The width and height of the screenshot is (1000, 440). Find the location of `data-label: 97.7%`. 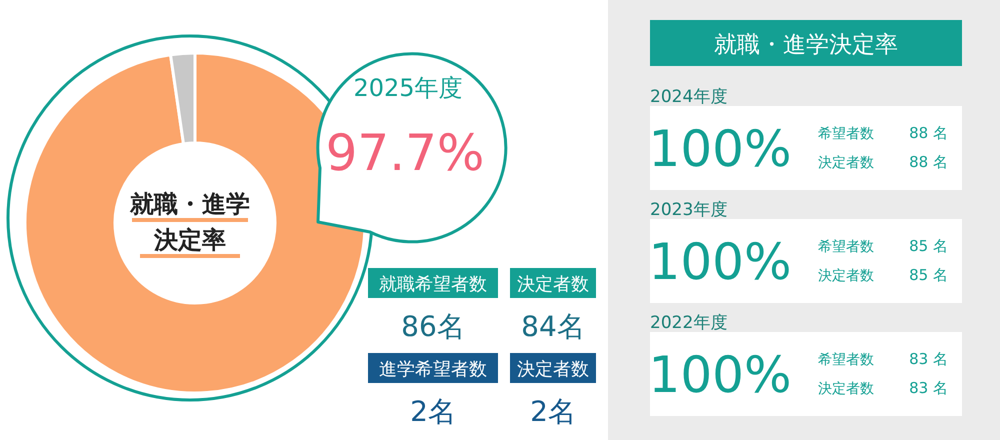

data-label: 97.7% is located at coordinates (405, 153).